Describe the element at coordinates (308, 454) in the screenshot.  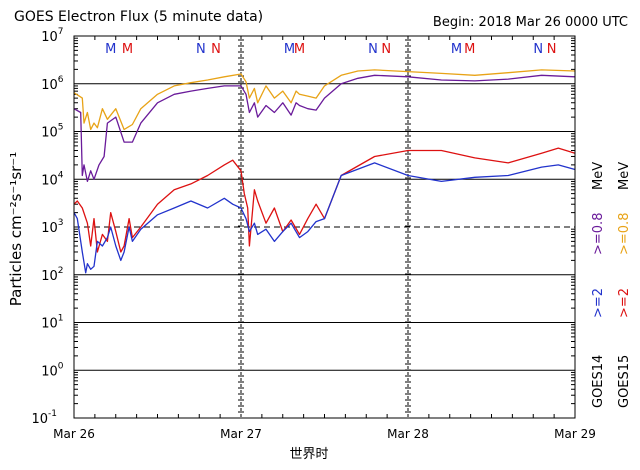
I see `x-axis-label: 世界时` at that location.